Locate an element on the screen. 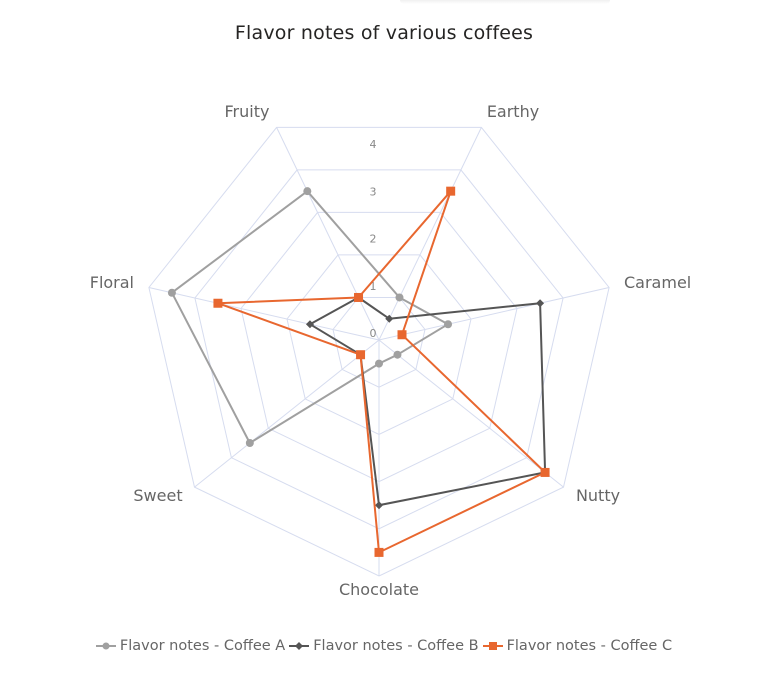  diamond-marker-icon is located at coordinates (299, 646).